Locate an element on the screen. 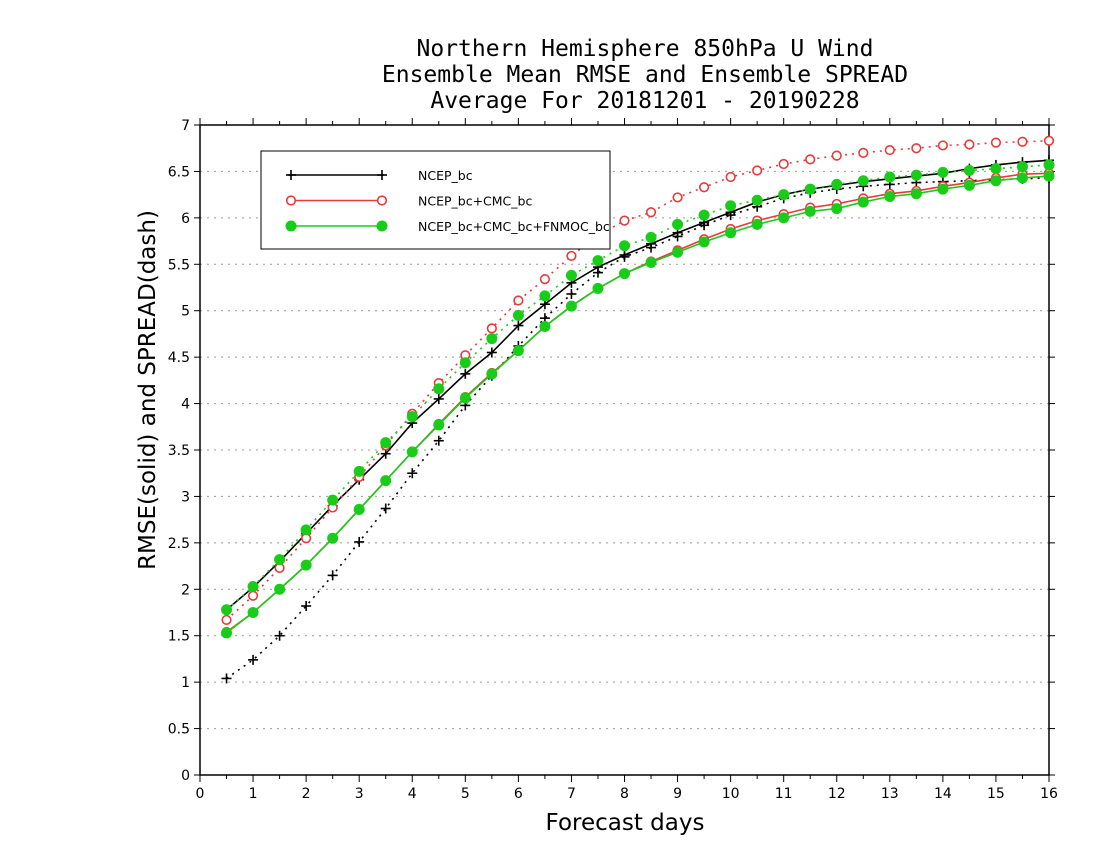  chart-title-line-3: Average For 20181201 - 20190228 is located at coordinates (645, 101).